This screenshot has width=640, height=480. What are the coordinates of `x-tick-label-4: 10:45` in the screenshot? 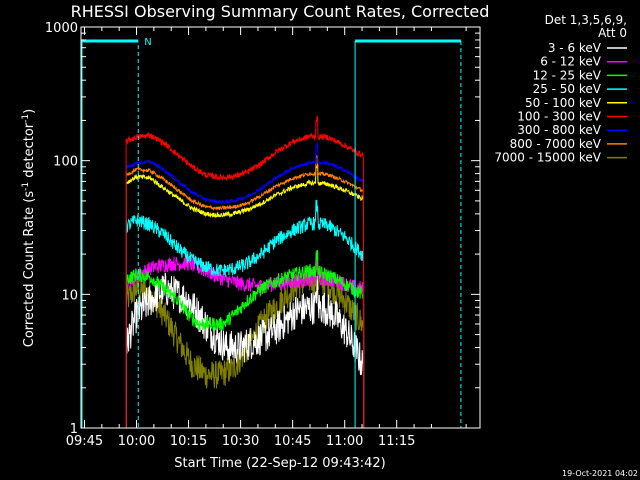 It's located at (292, 441).